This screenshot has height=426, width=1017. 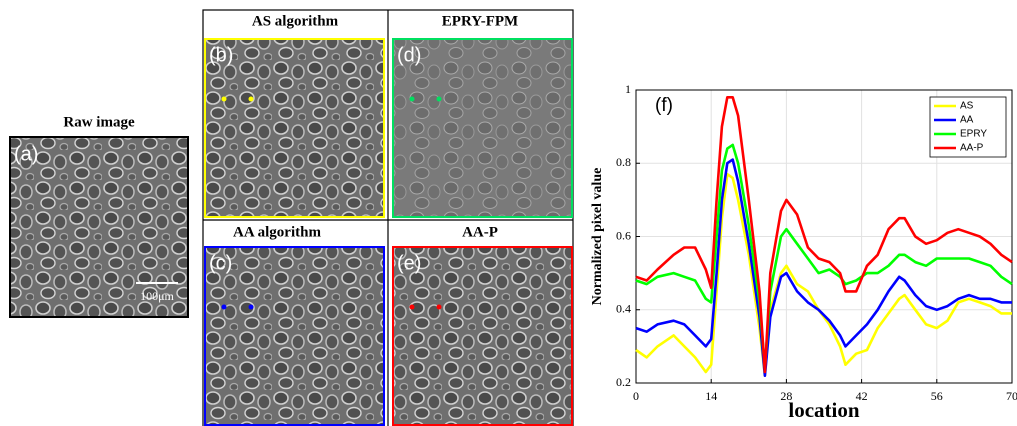 What do you see at coordinates (628, 89) in the screenshot?
I see `y-tick-label: 1` at bounding box center [628, 89].